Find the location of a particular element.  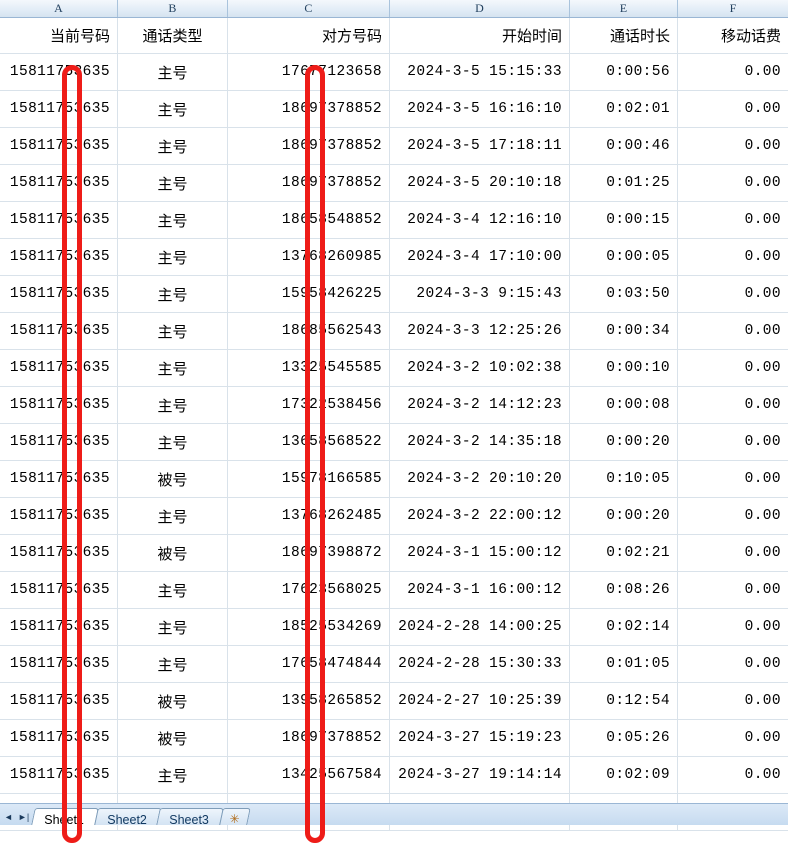

column-header-a: A is located at coordinates (59, 8).